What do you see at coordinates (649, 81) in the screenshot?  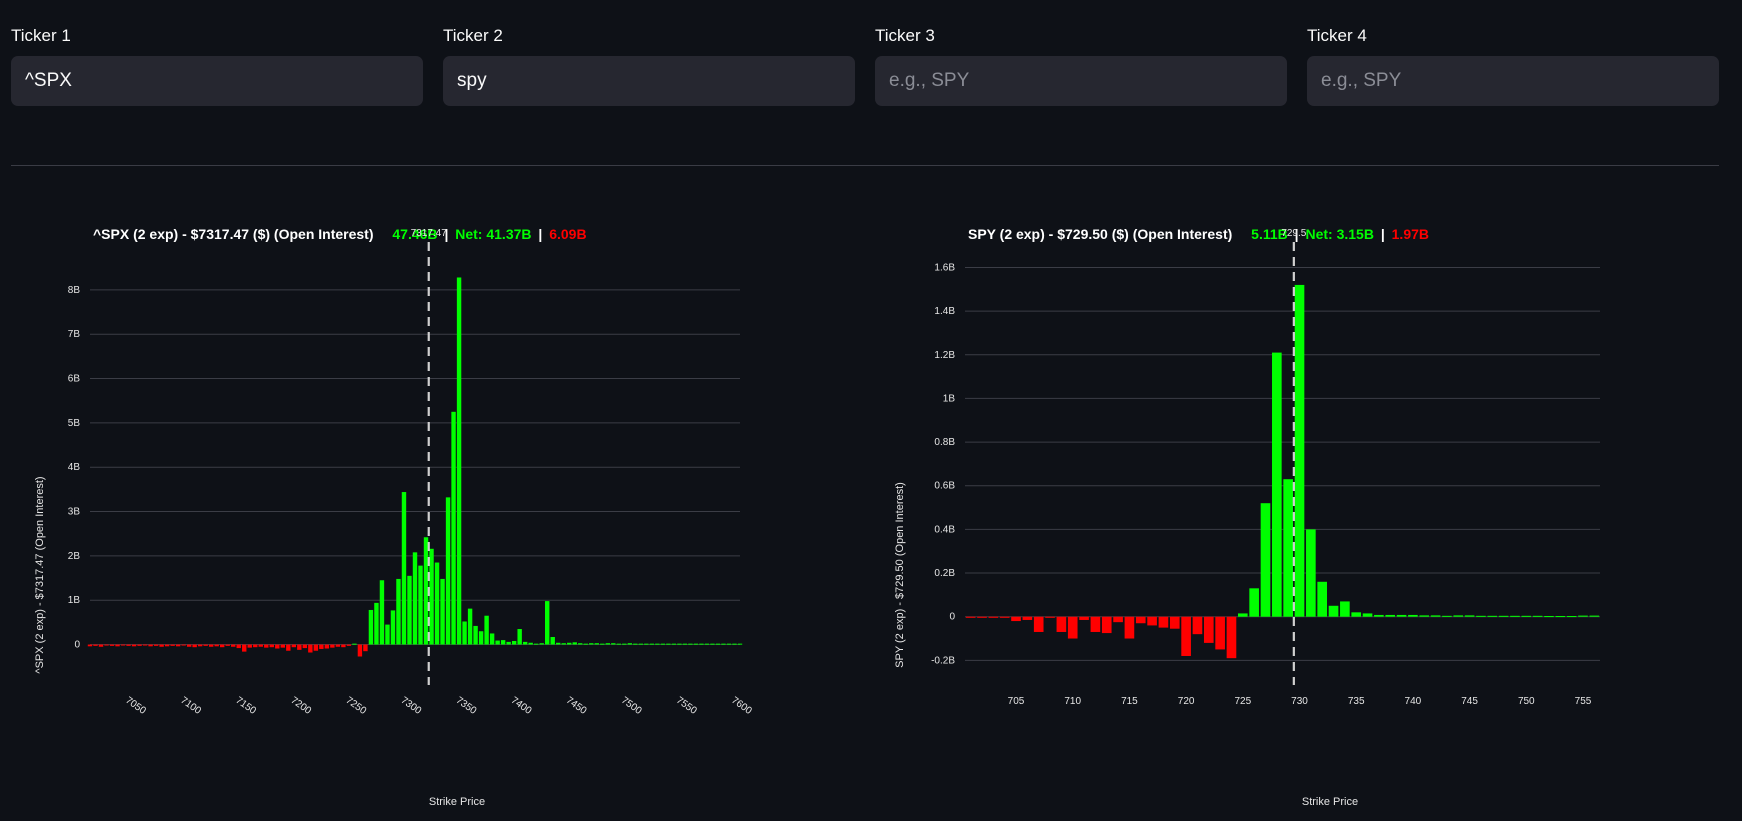 I see `ticker-2-input` at bounding box center [649, 81].